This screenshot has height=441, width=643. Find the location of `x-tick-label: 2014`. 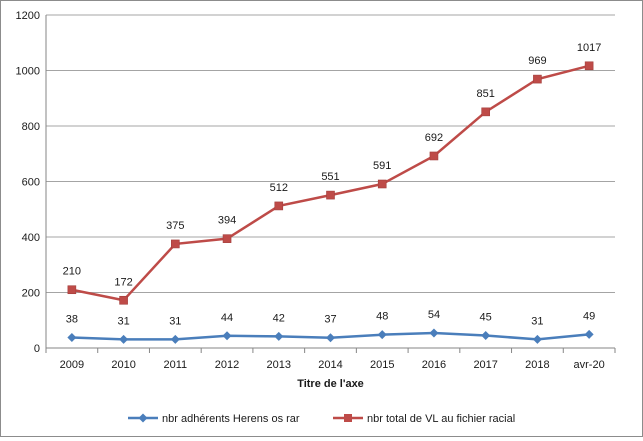

x-tick-label: 2014 is located at coordinates (330, 365).